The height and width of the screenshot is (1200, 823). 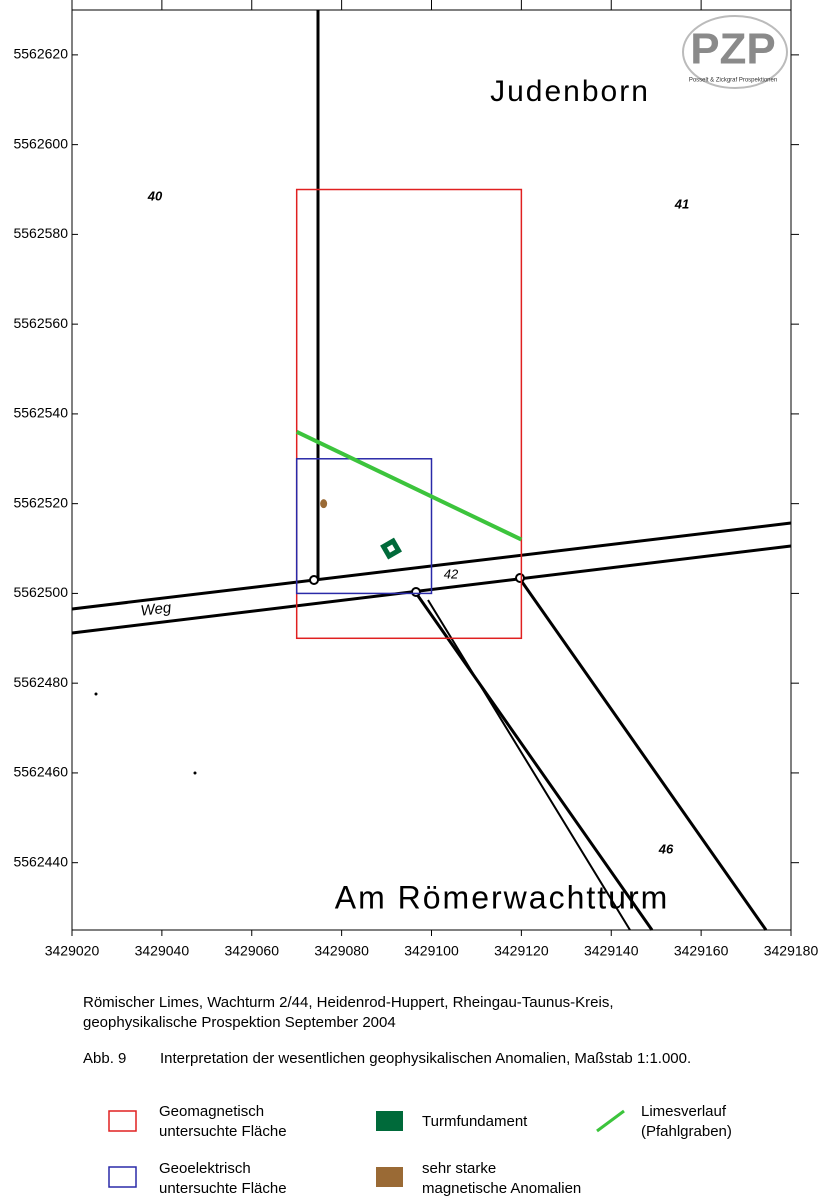 What do you see at coordinates (681, 203) in the screenshot?
I see `map-label: 41` at bounding box center [681, 203].